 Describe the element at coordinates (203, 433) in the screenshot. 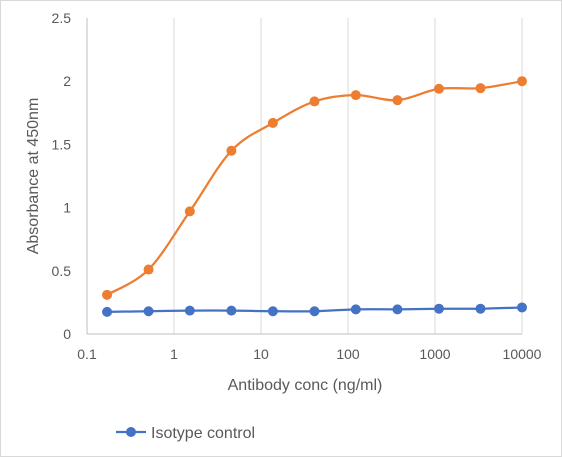

I see `legend-label-isotype: Isotype control` at that location.